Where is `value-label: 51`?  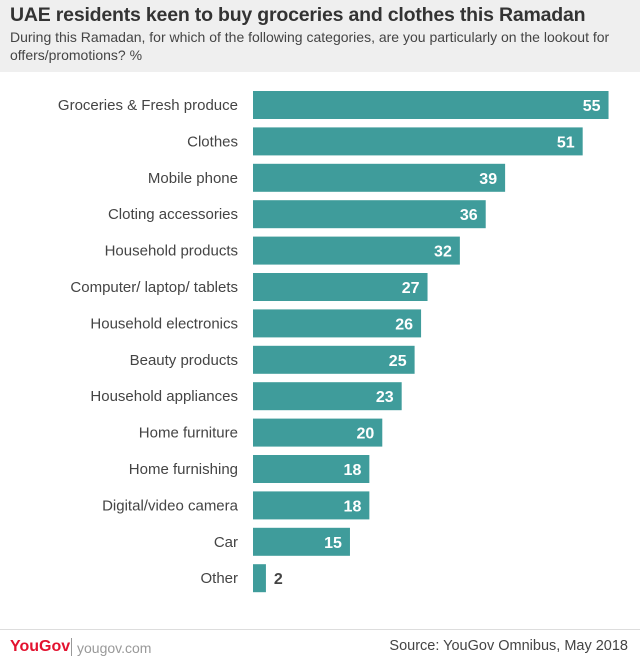
value-label: 51 is located at coordinates (566, 142).